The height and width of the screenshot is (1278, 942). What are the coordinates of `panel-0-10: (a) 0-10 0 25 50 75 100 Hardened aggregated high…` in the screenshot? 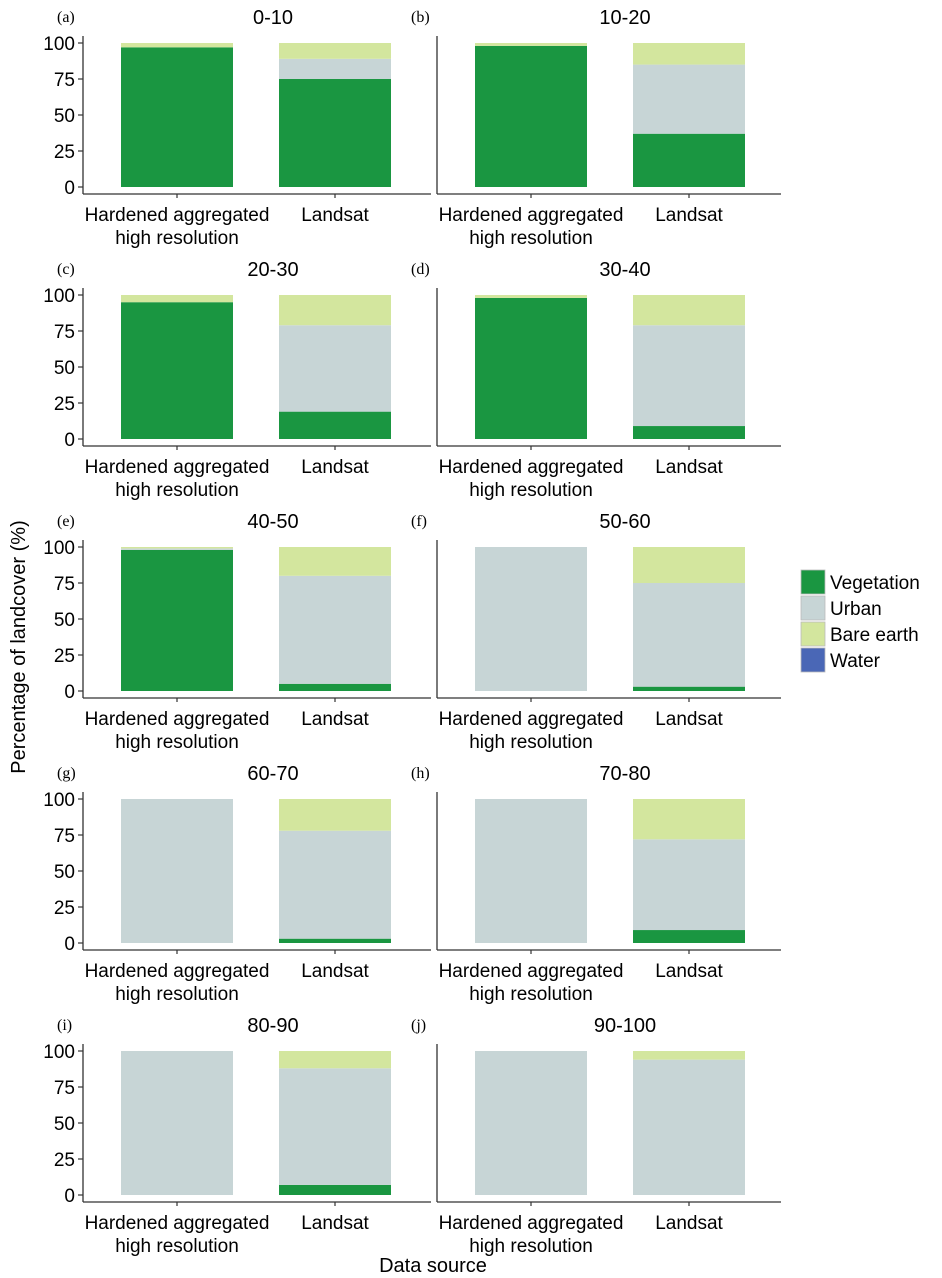 It's located at (237, 128).